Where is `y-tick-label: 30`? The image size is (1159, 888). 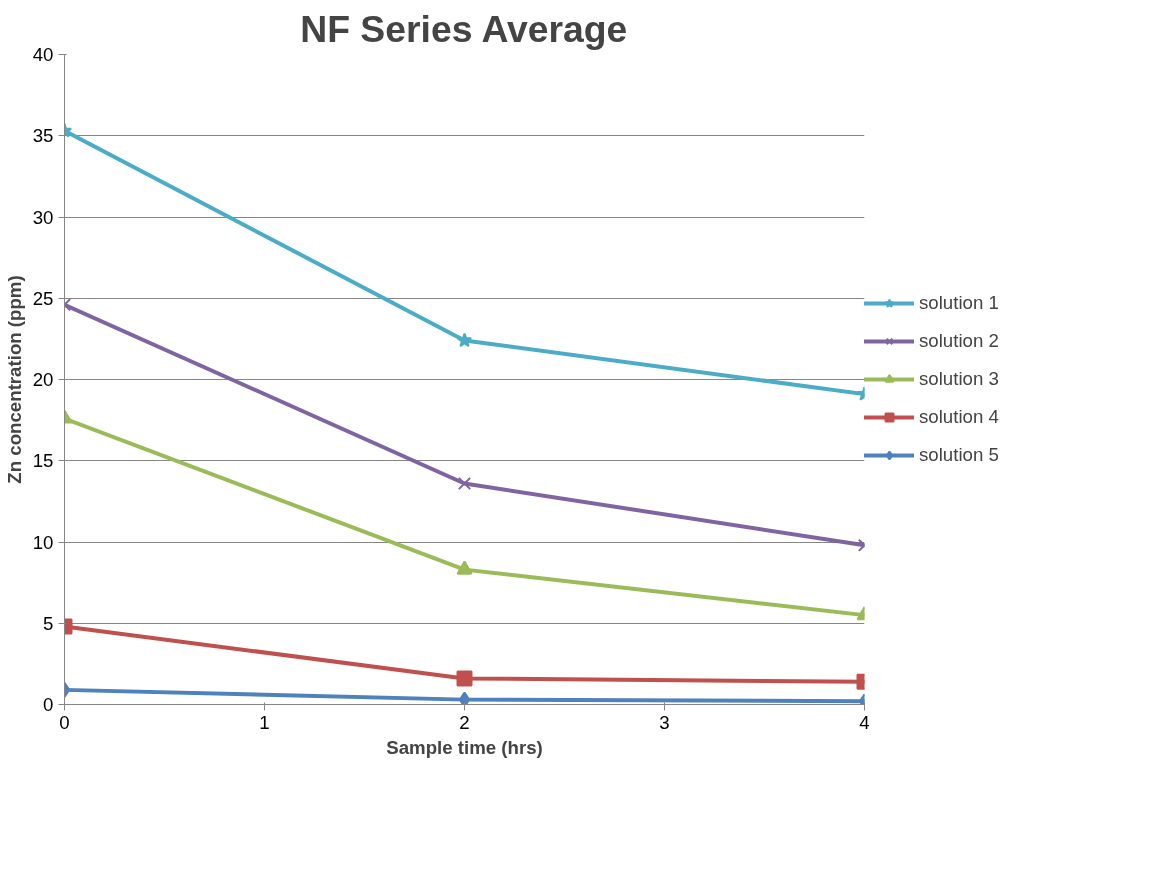
y-tick-label: 30 is located at coordinates (43, 217).